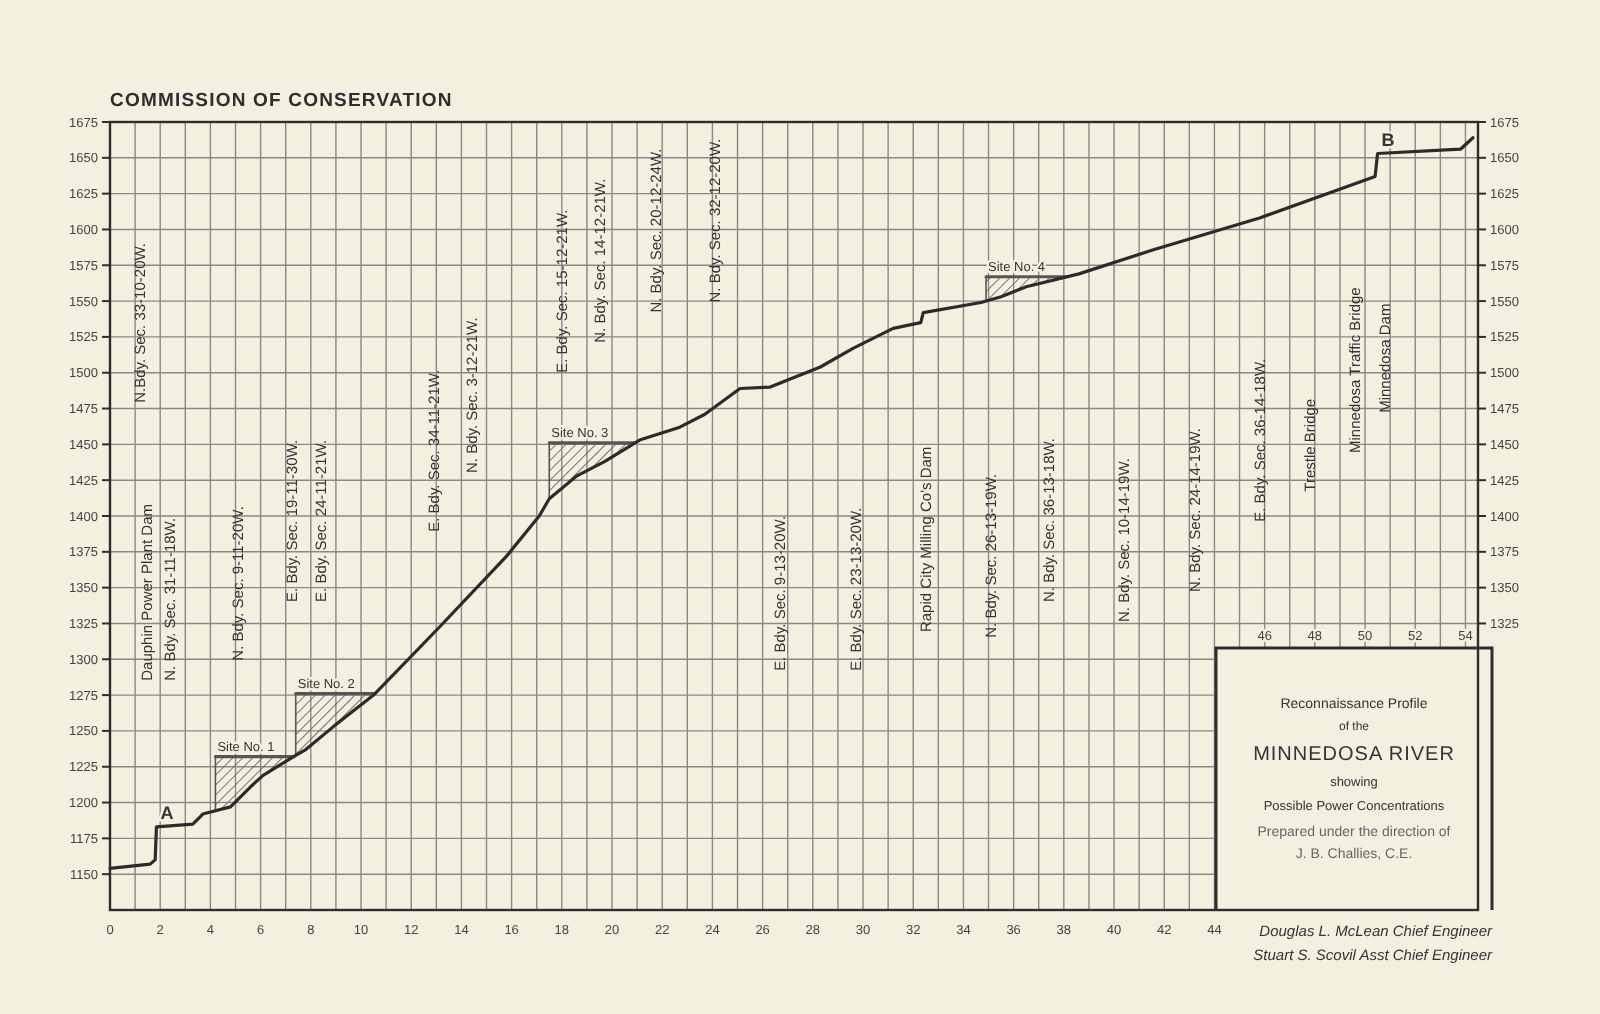 The height and width of the screenshot is (1014, 1600). What do you see at coordinates (1388, 139) in the screenshot?
I see `annotation: B` at bounding box center [1388, 139].